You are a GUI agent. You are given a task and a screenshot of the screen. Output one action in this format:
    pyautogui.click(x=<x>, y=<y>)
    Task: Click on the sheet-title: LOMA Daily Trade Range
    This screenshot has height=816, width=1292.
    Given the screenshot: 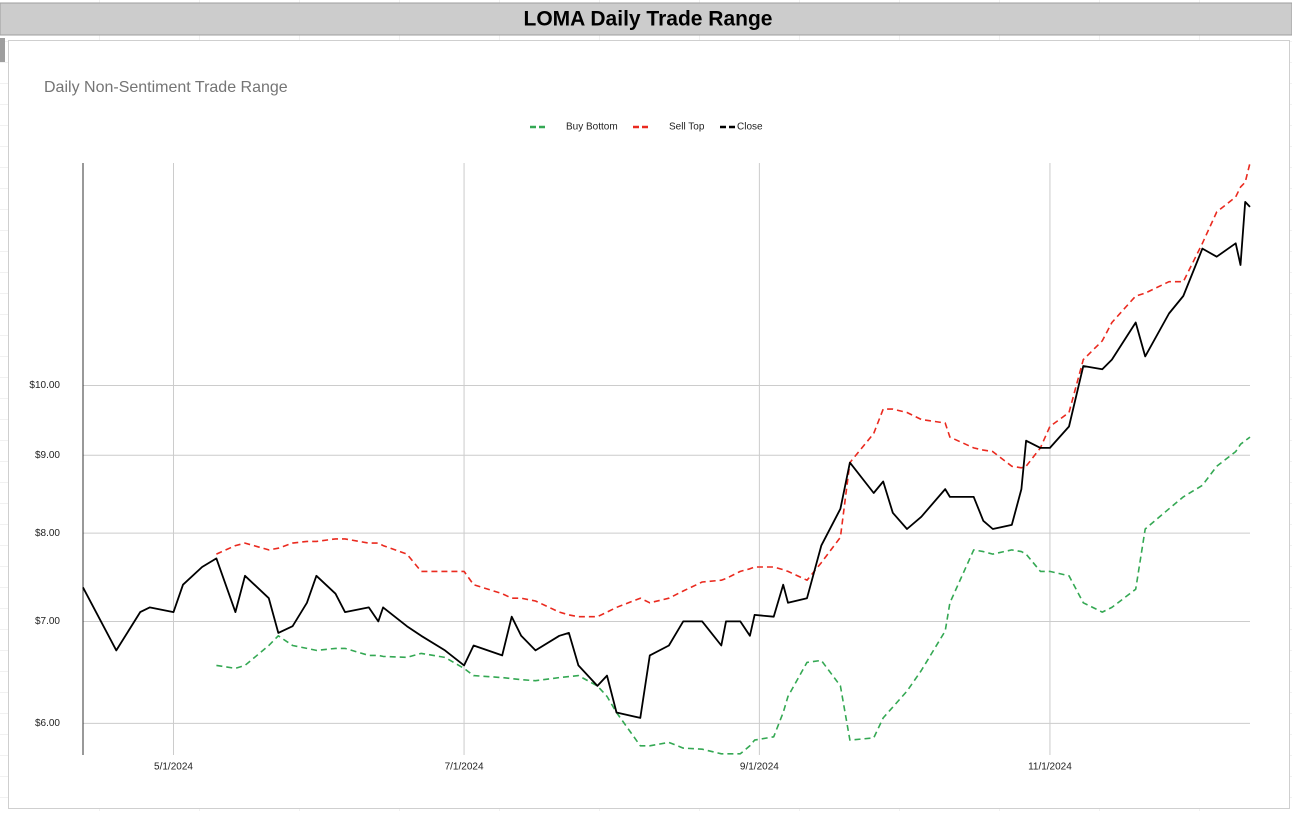 What is the action you would take?
    pyautogui.click(x=648, y=19)
    